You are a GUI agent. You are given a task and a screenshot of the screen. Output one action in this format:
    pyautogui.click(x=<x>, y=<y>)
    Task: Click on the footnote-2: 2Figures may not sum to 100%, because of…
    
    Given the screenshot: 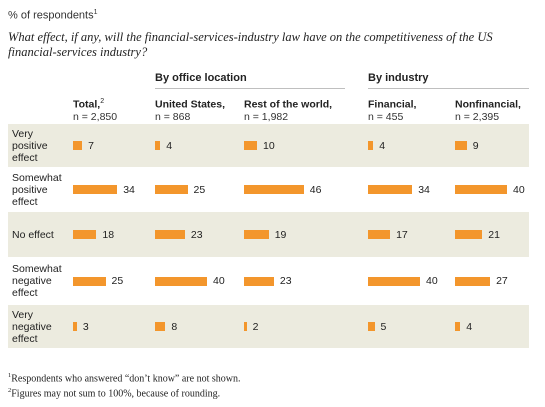 What is the action you would take?
    pyautogui.click(x=114, y=393)
    